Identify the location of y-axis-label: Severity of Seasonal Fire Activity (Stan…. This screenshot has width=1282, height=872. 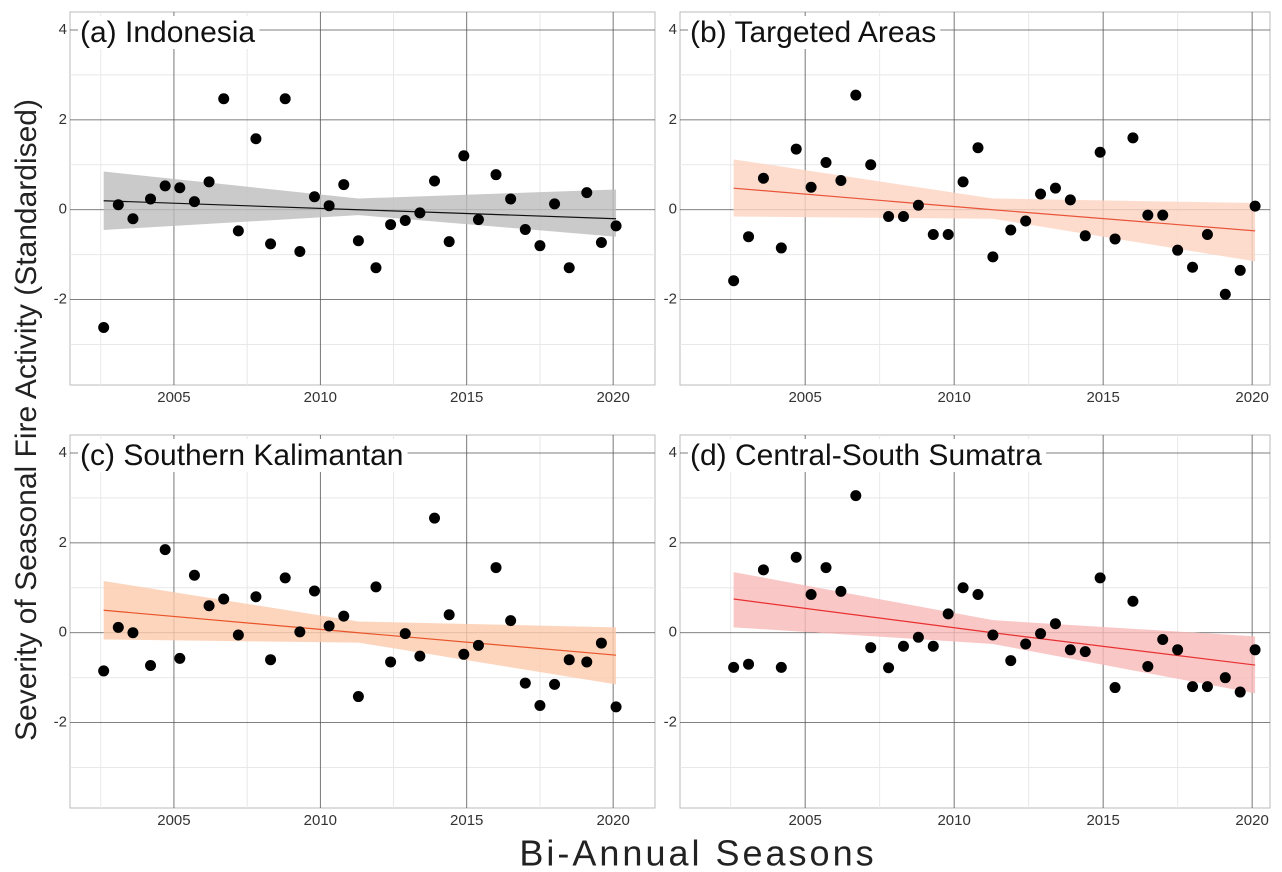
(26, 420).